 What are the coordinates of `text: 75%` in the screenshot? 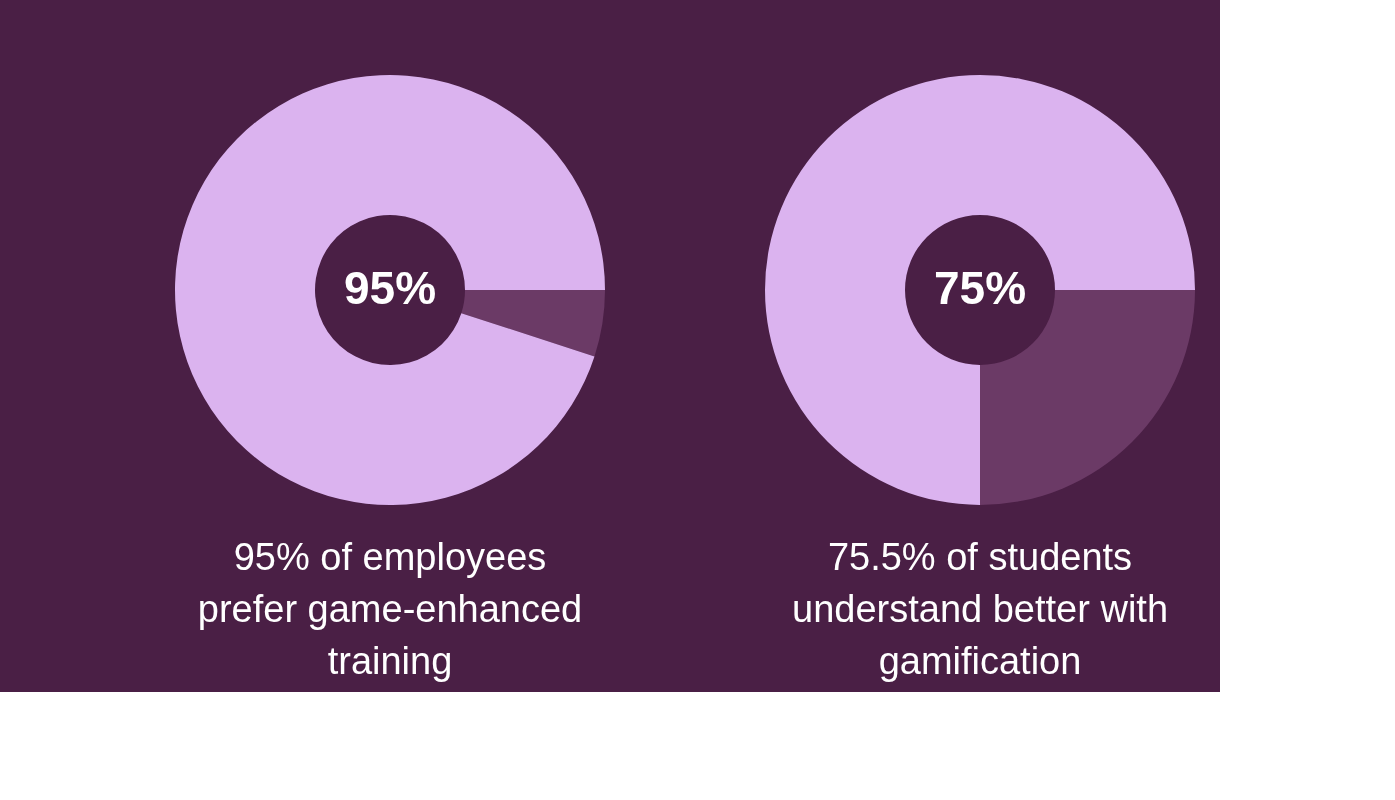 It's located at (980, 288).